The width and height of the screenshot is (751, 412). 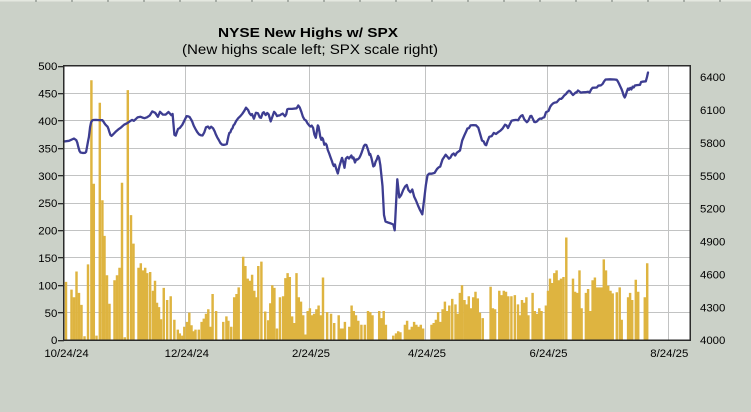 I want to click on svg-text: 8/24/25, so click(x=669, y=354).